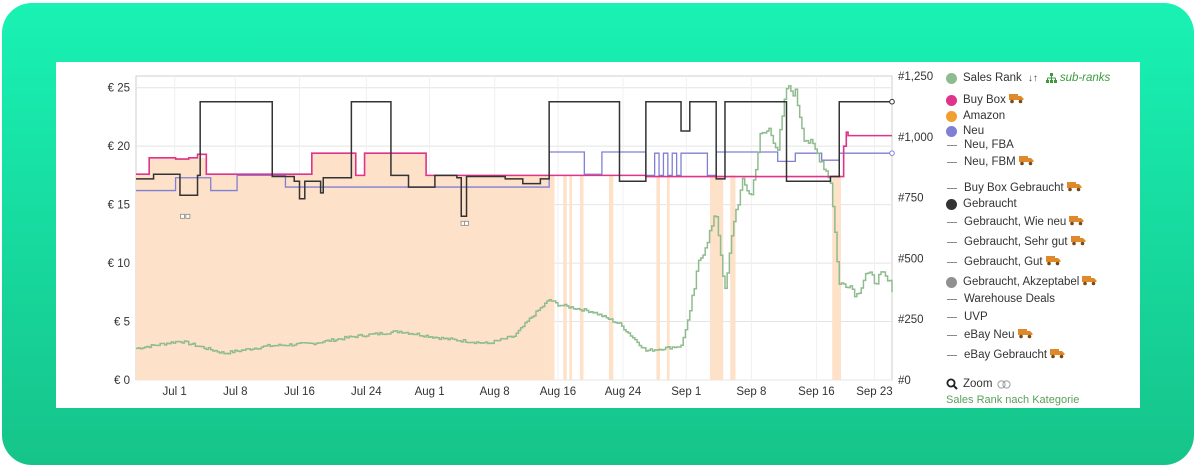  I want to click on legend-item-neu-fbm: Neu, FBM, so click(990, 162).